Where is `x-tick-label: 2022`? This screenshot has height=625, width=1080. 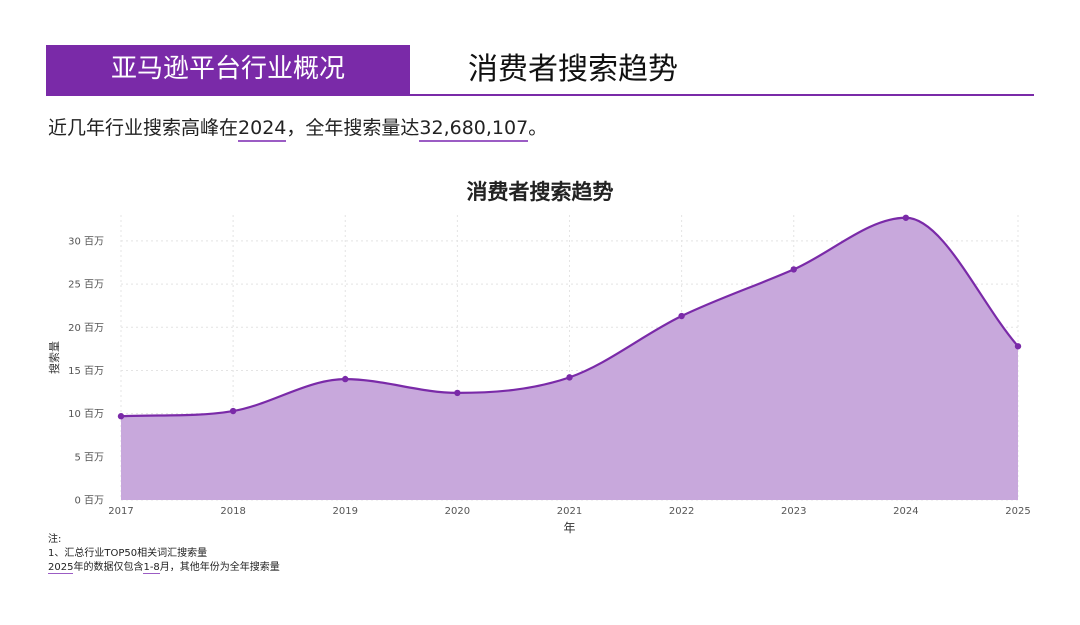
x-tick-label: 2022 is located at coordinates (681, 511).